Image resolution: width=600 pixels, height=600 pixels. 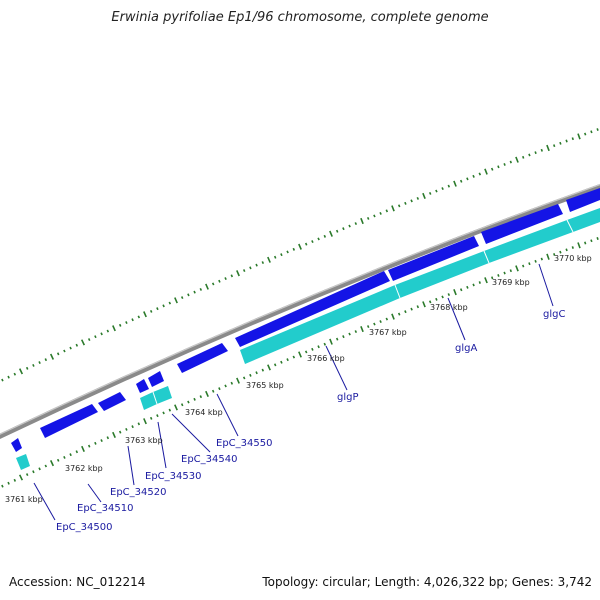 I want to click on kbp-label: 3770 kbp, so click(x=573, y=258).